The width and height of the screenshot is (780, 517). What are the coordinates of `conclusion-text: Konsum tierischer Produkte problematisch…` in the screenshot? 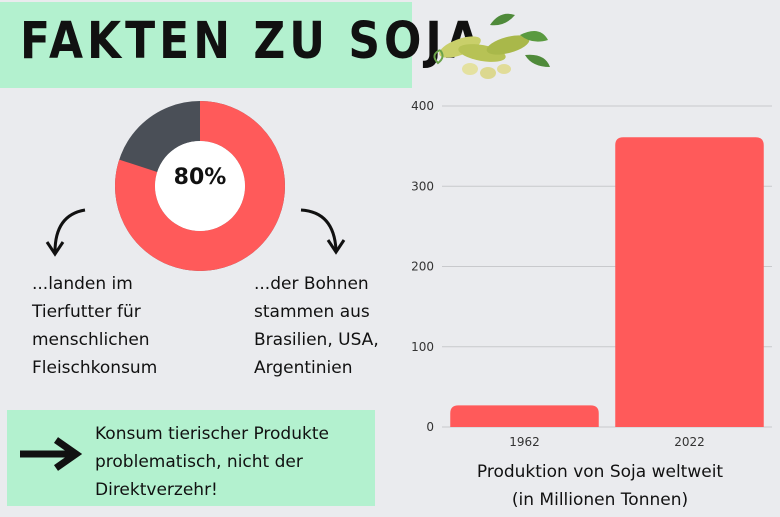 It's located at (212, 462).